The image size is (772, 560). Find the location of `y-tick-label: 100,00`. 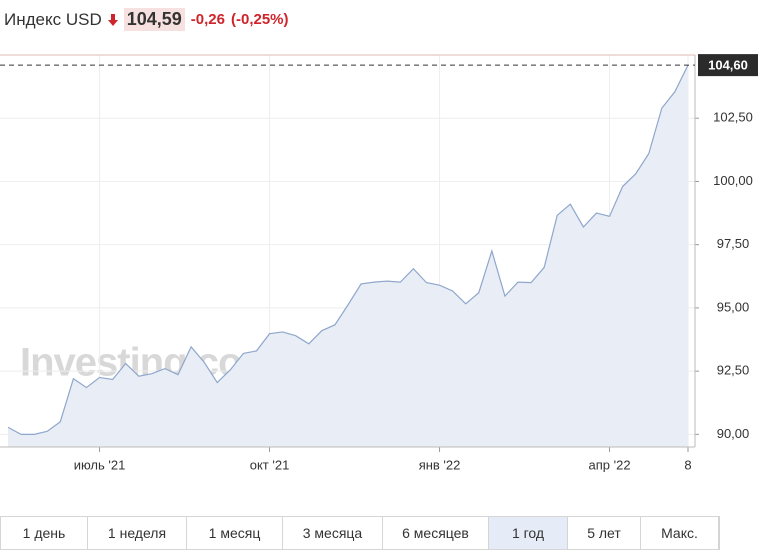

y-tick-label: 100,00 is located at coordinates (733, 180).